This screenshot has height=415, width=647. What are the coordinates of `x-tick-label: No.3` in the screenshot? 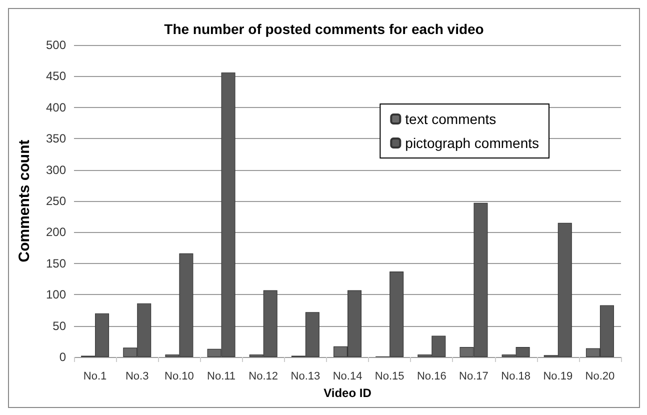 It's located at (137, 376).